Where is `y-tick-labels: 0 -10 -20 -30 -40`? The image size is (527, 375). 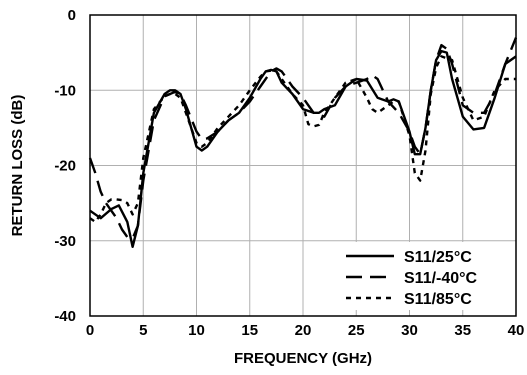
y-tick-labels: 0 -10 -20 -30 -40 is located at coordinates (65, 166).